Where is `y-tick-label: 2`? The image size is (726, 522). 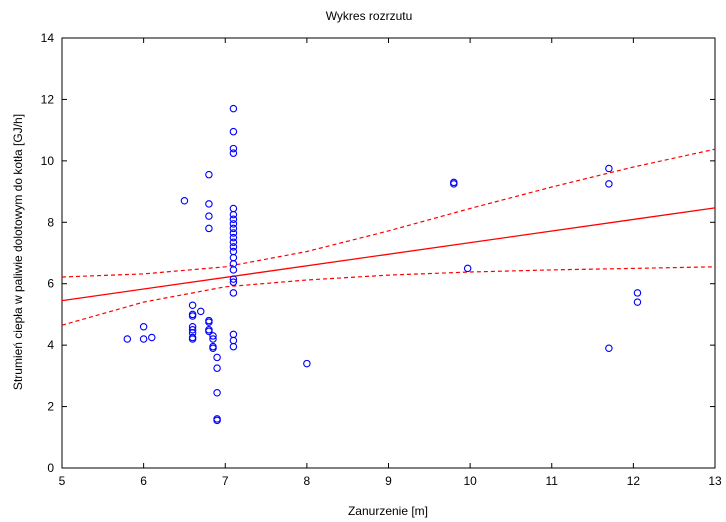 y-tick-label: 2 is located at coordinates (50, 407).